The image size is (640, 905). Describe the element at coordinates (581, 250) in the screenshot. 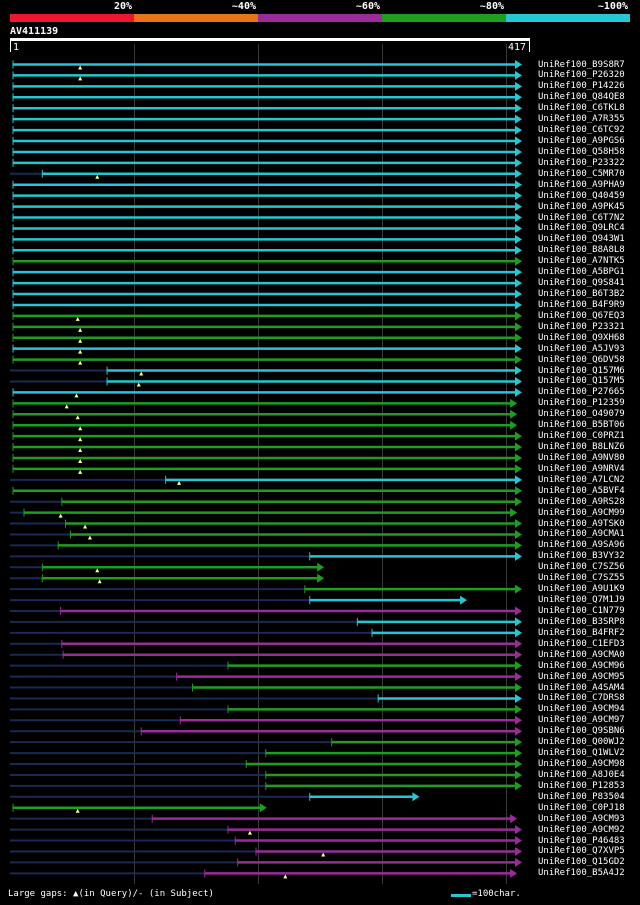

I see `hit-label: UniRef100_B8A8L8` at that location.